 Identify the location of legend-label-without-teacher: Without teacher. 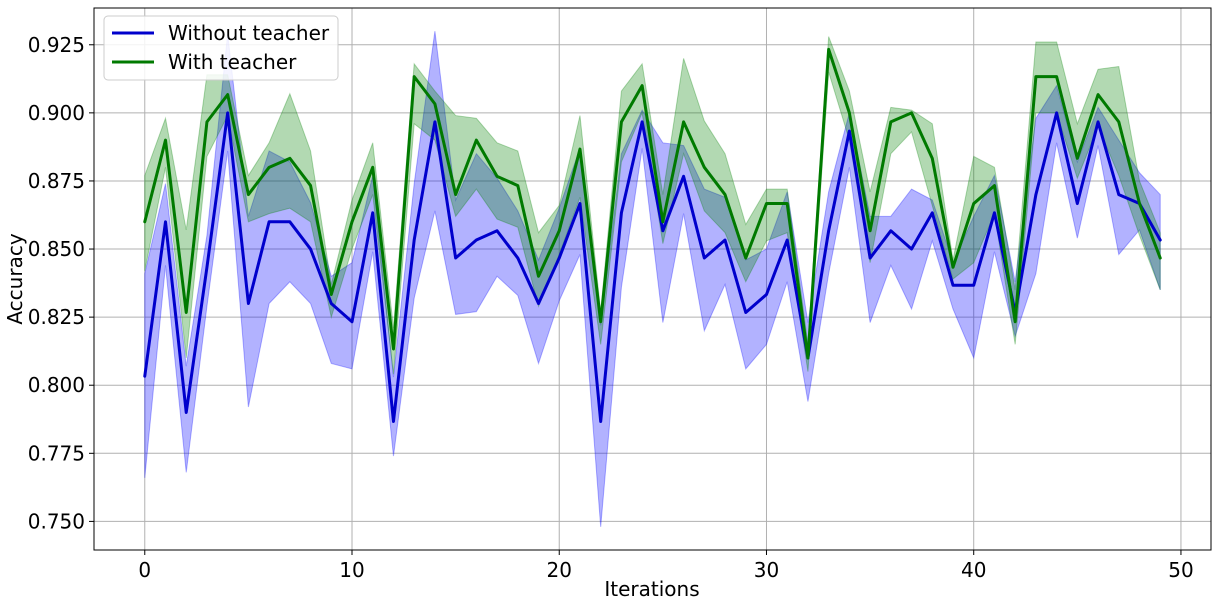
(249, 33).